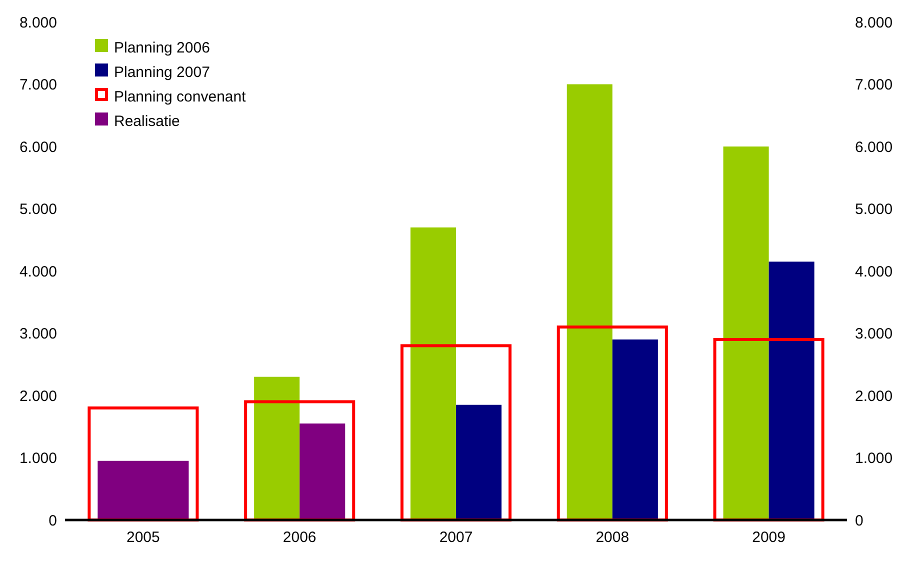 Image resolution: width=912 pixels, height=562 pixels. Describe the element at coordinates (613, 537) in the screenshot. I see `x-tick-label: 2008` at that location.